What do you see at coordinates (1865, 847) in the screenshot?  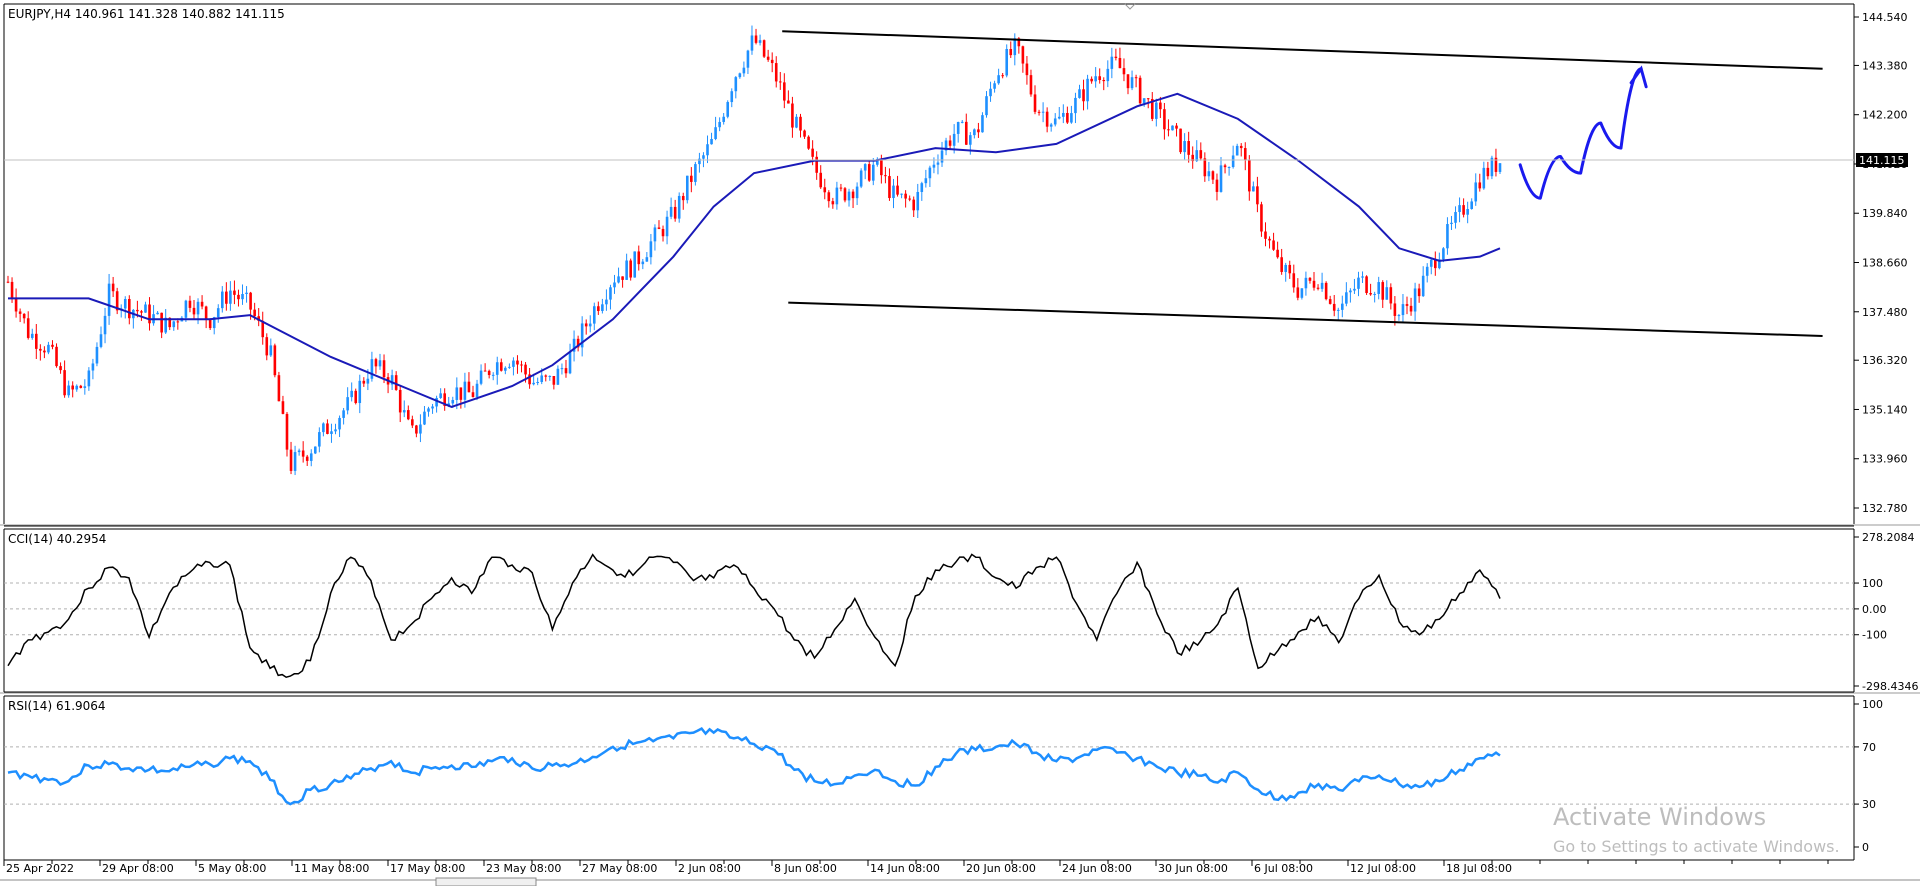 I see `indicator-tick-label: 0` at bounding box center [1865, 847].